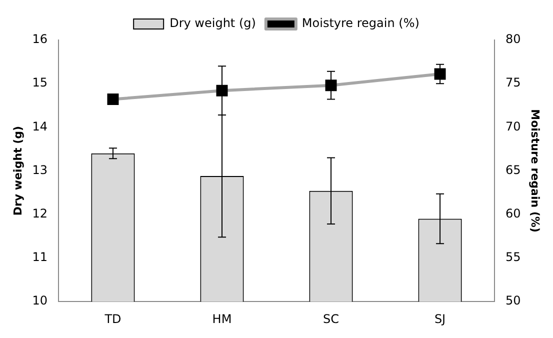 The height and width of the screenshot is (338, 553). I want to click on y2-tick-label: 65, so click(513, 169).